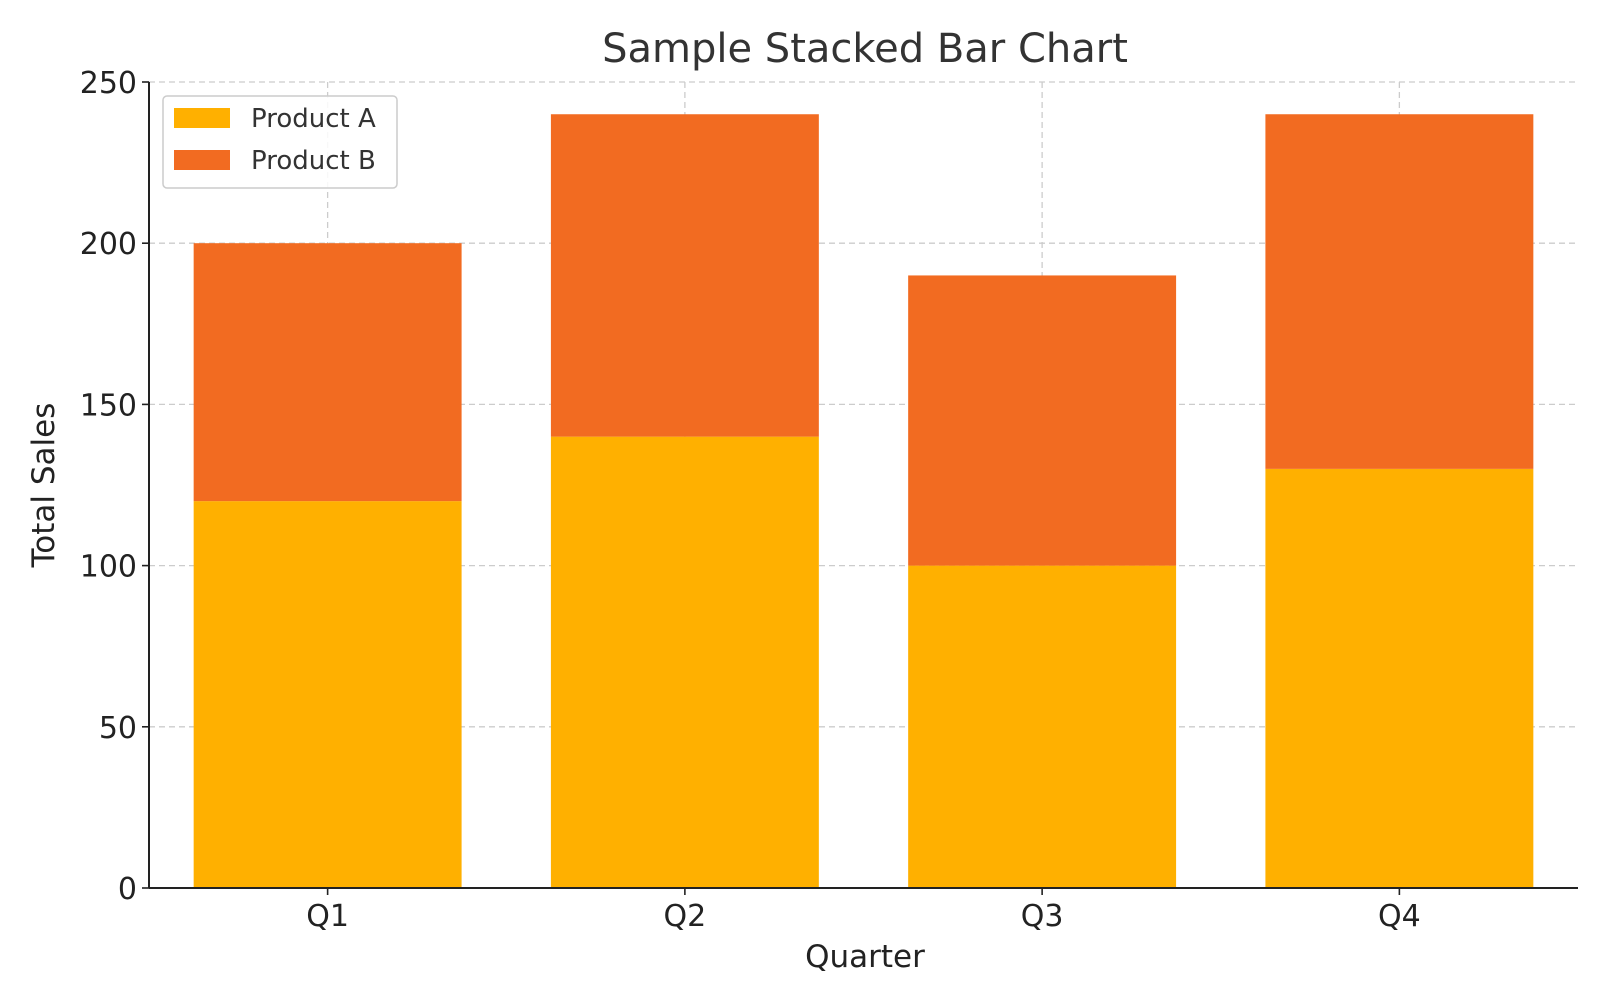 This screenshot has width=1600, height=1000. Describe the element at coordinates (108, 567) in the screenshot. I see `y-tick-label: 100` at that location.